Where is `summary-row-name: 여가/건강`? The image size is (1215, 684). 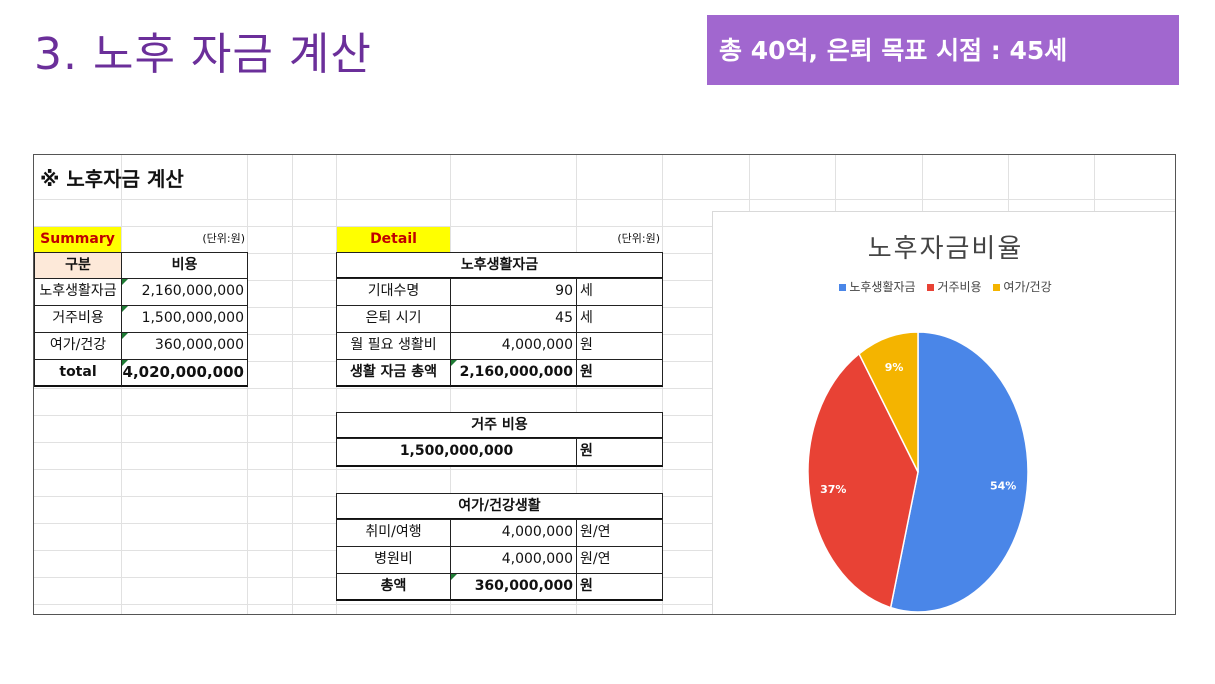 summary-row-name: 여가/건강 is located at coordinates (78, 346).